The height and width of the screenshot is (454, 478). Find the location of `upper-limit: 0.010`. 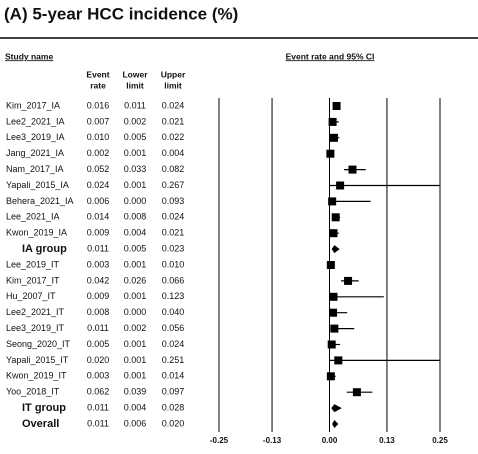

upper-limit: 0.010 is located at coordinates (173, 264).